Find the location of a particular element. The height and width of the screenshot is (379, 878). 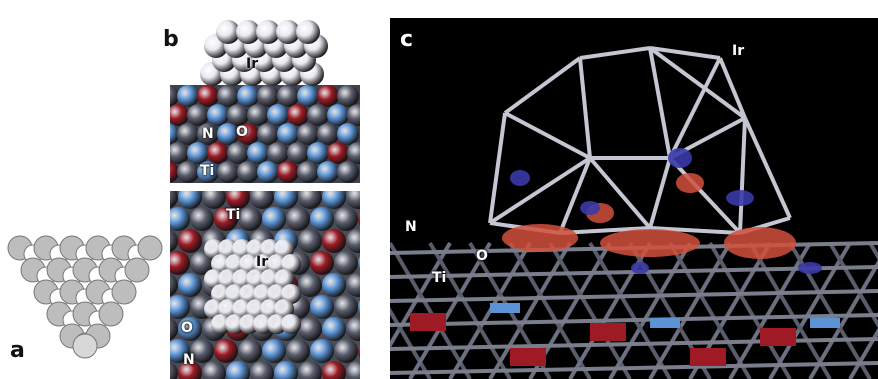

panel-a-letter: a is located at coordinates (17, 350).